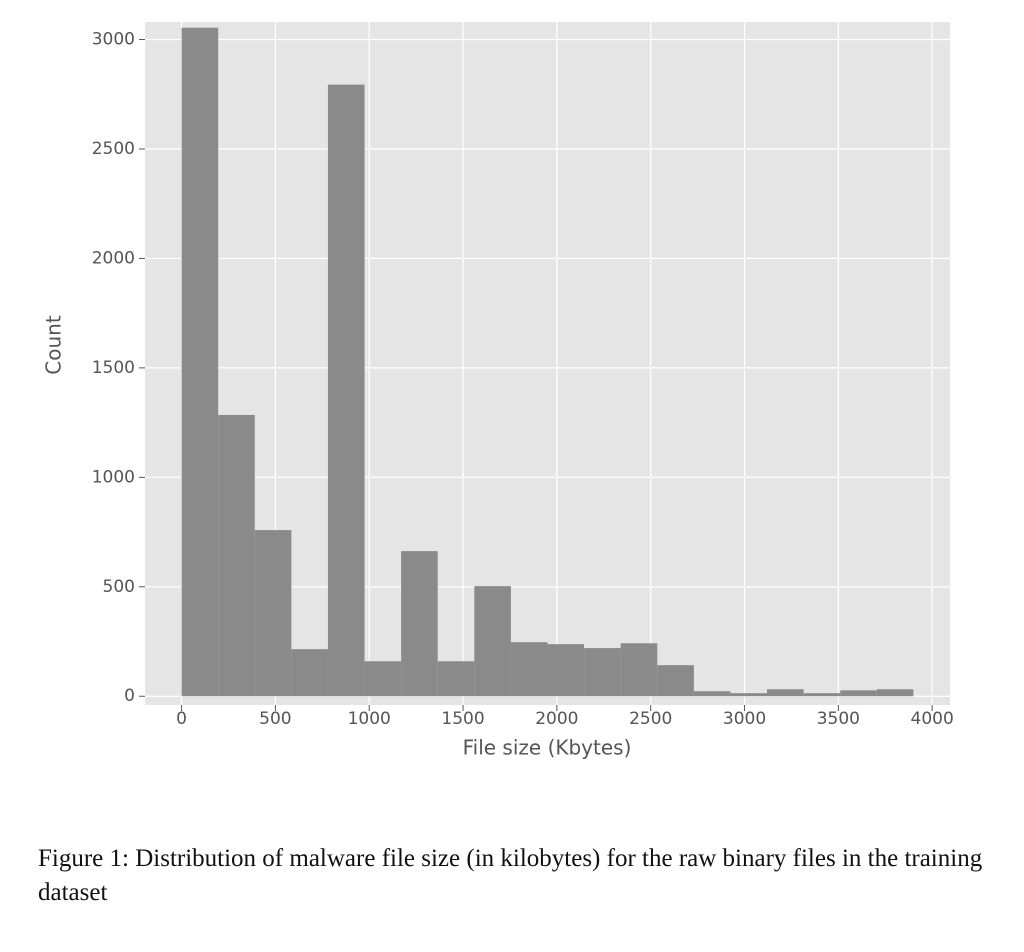  Describe the element at coordinates (932, 719) in the screenshot. I see `x-tick-label: 4000` at that location.